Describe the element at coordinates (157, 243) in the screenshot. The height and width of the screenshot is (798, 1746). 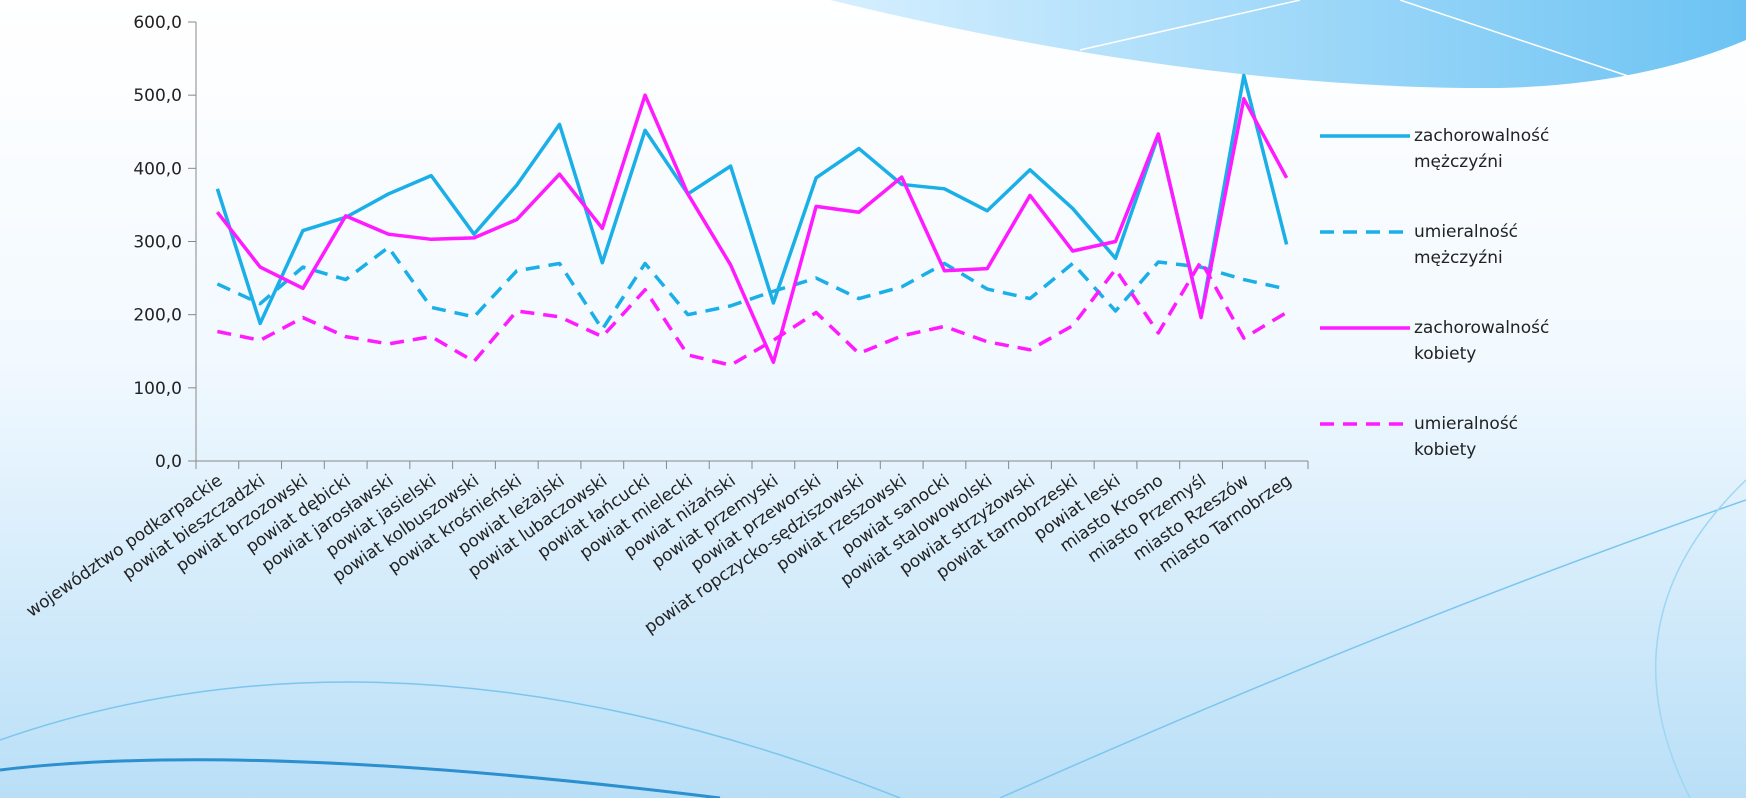
I see `y-tick-label: 300,0` at that location.